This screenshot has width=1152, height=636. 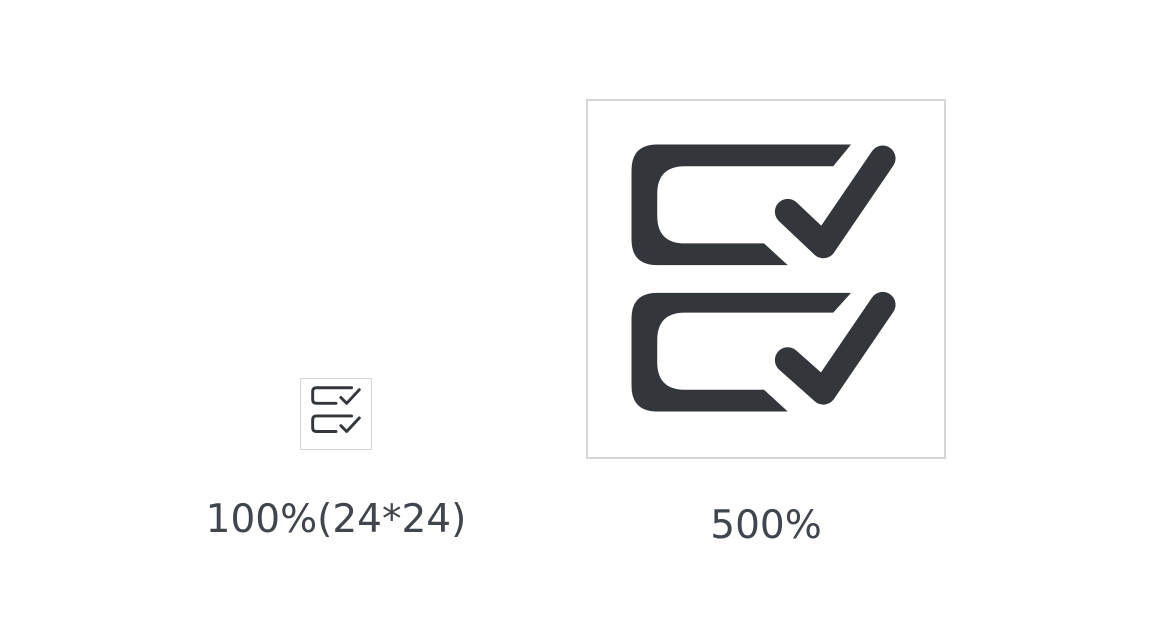 I want to click on icon-frame-small, so click(x=336, y=414).